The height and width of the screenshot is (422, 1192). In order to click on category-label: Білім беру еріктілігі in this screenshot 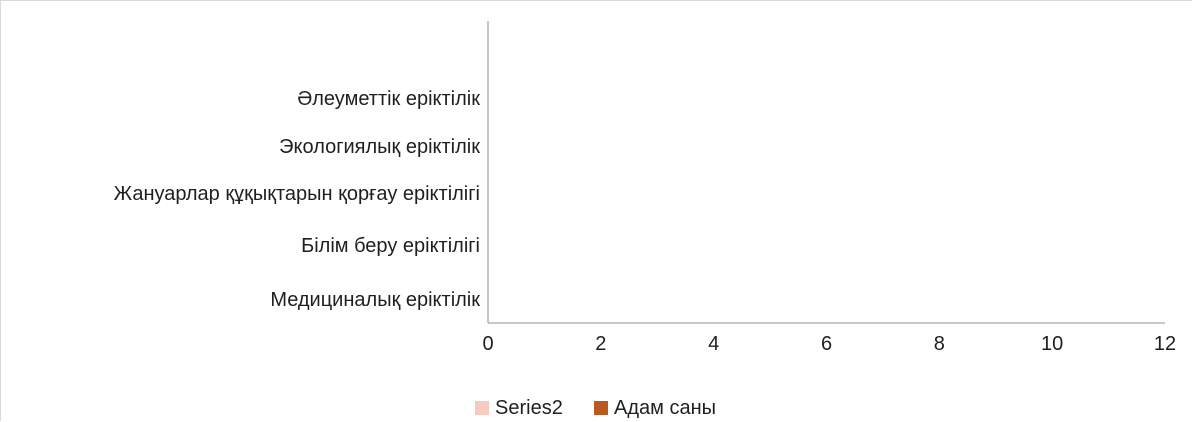, I will do `click(390, 246)`.